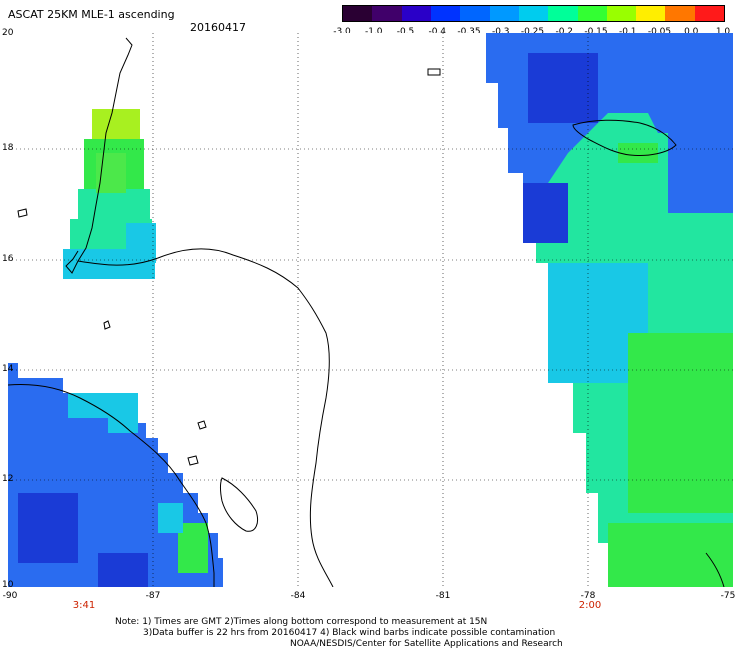  I want to click on colorbar-label: -0.5, so click(405, 32).